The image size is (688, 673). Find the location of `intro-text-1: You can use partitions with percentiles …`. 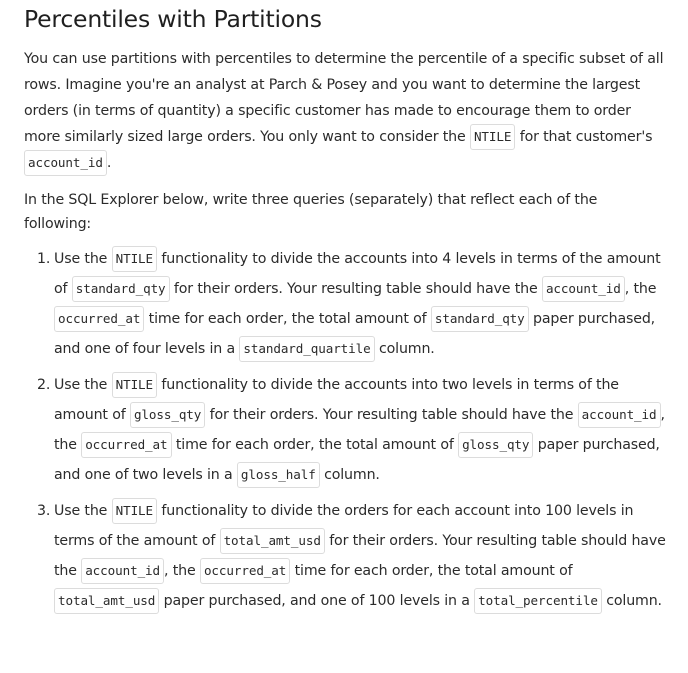

intro-text-1: You can use partitions with percentiles … is located at coordinates (344, 98).